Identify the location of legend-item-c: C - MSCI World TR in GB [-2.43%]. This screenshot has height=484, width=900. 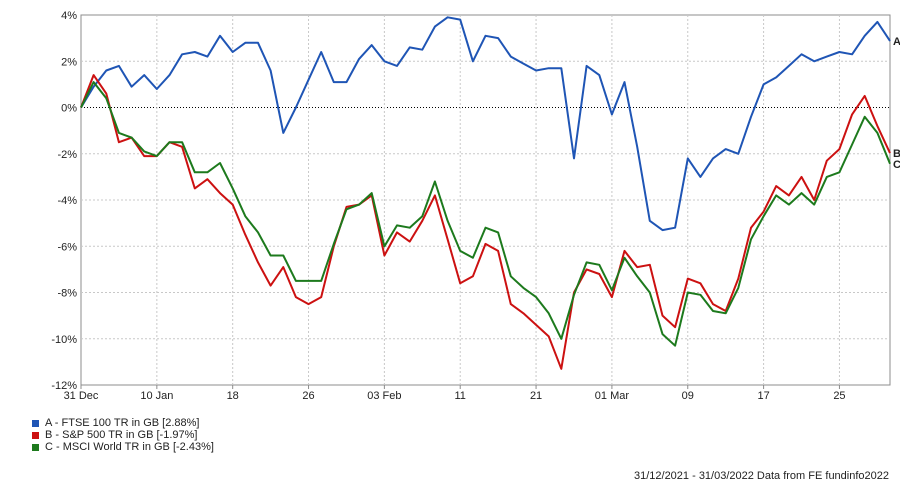
(123, 447).